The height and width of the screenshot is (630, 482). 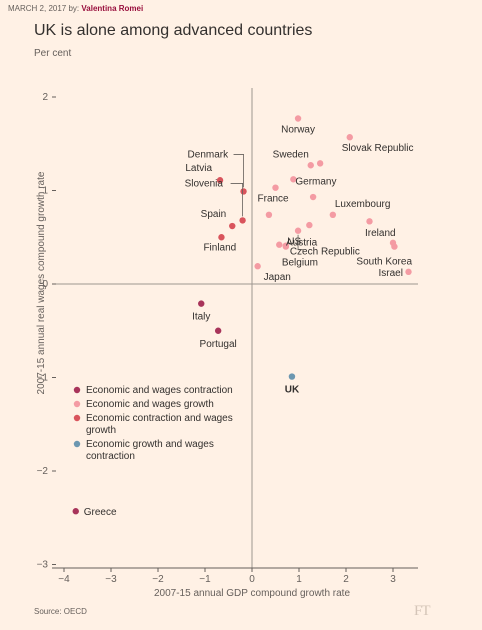 I want to click on point-label: Greece, so click(x=100, y=512).